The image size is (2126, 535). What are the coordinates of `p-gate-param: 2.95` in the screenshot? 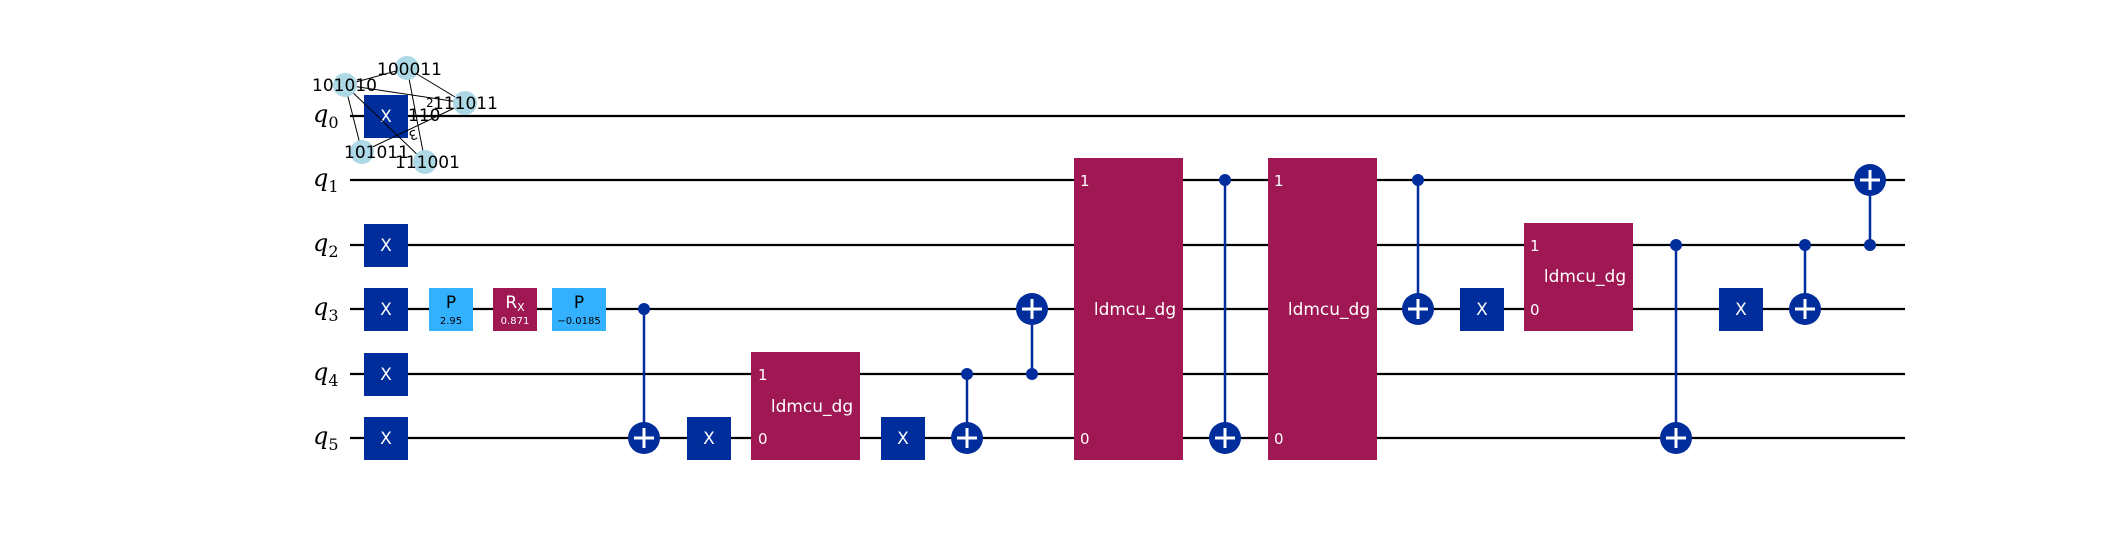 It's located at (451, 321).